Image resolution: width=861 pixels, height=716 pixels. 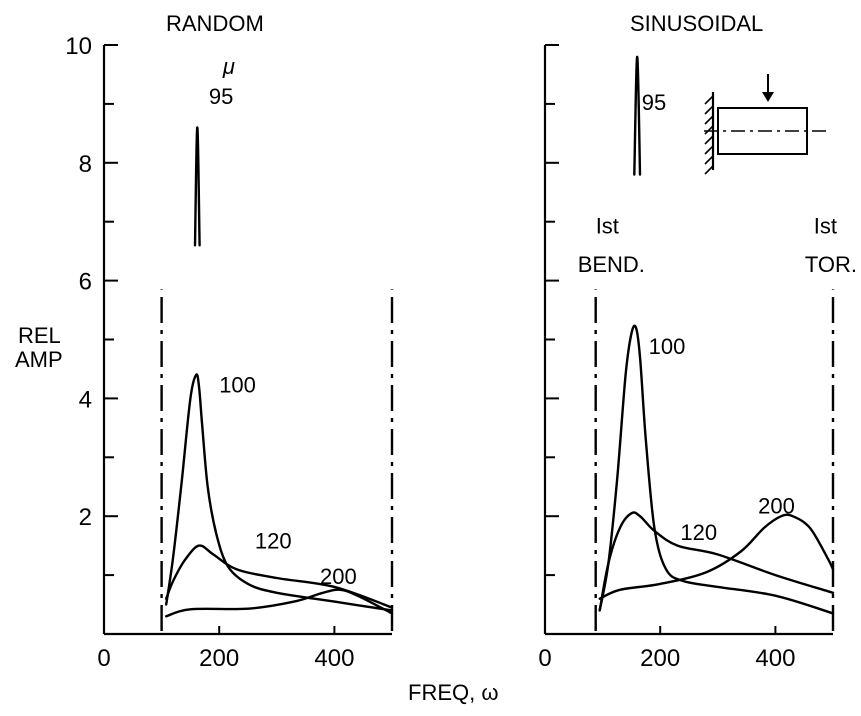 What do you see at coordinates (775, 658) in the screenshot?
I see `sinusoidal-x-tick-label: 400` at bounding box center [775, 658].